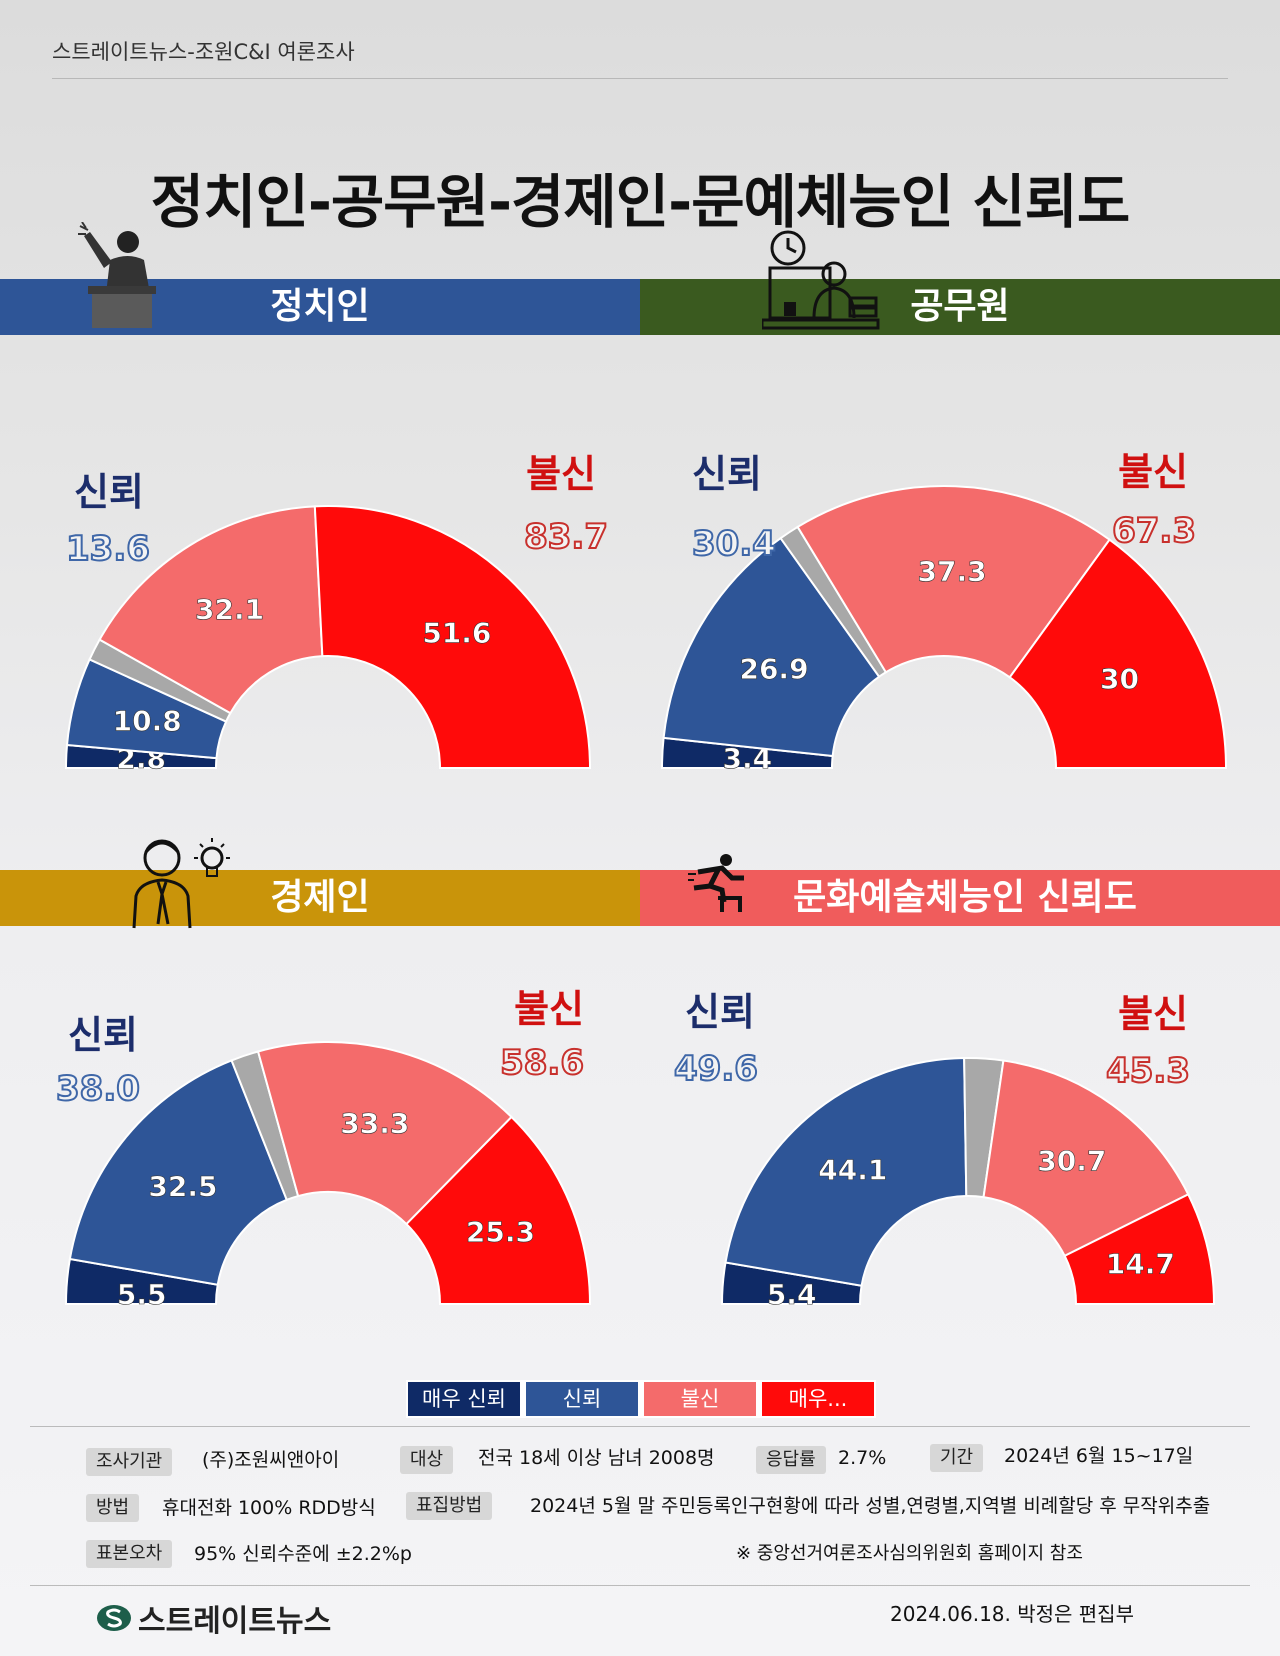  Describe the element at coordinates (566, 537) in the screenshot. I see `distrust-total: 83.7` at that location.